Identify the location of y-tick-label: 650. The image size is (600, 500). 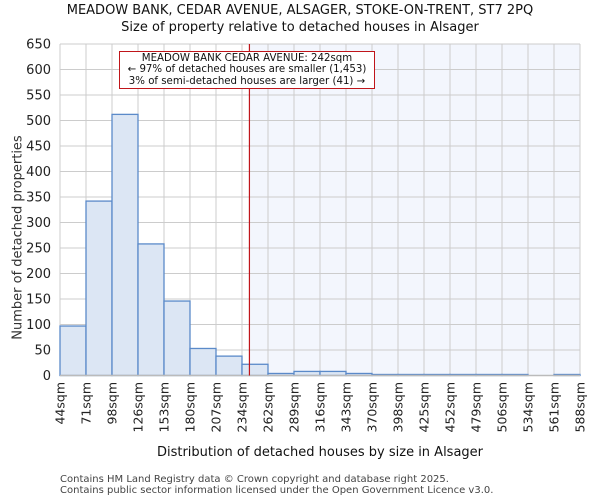
(38, 45).